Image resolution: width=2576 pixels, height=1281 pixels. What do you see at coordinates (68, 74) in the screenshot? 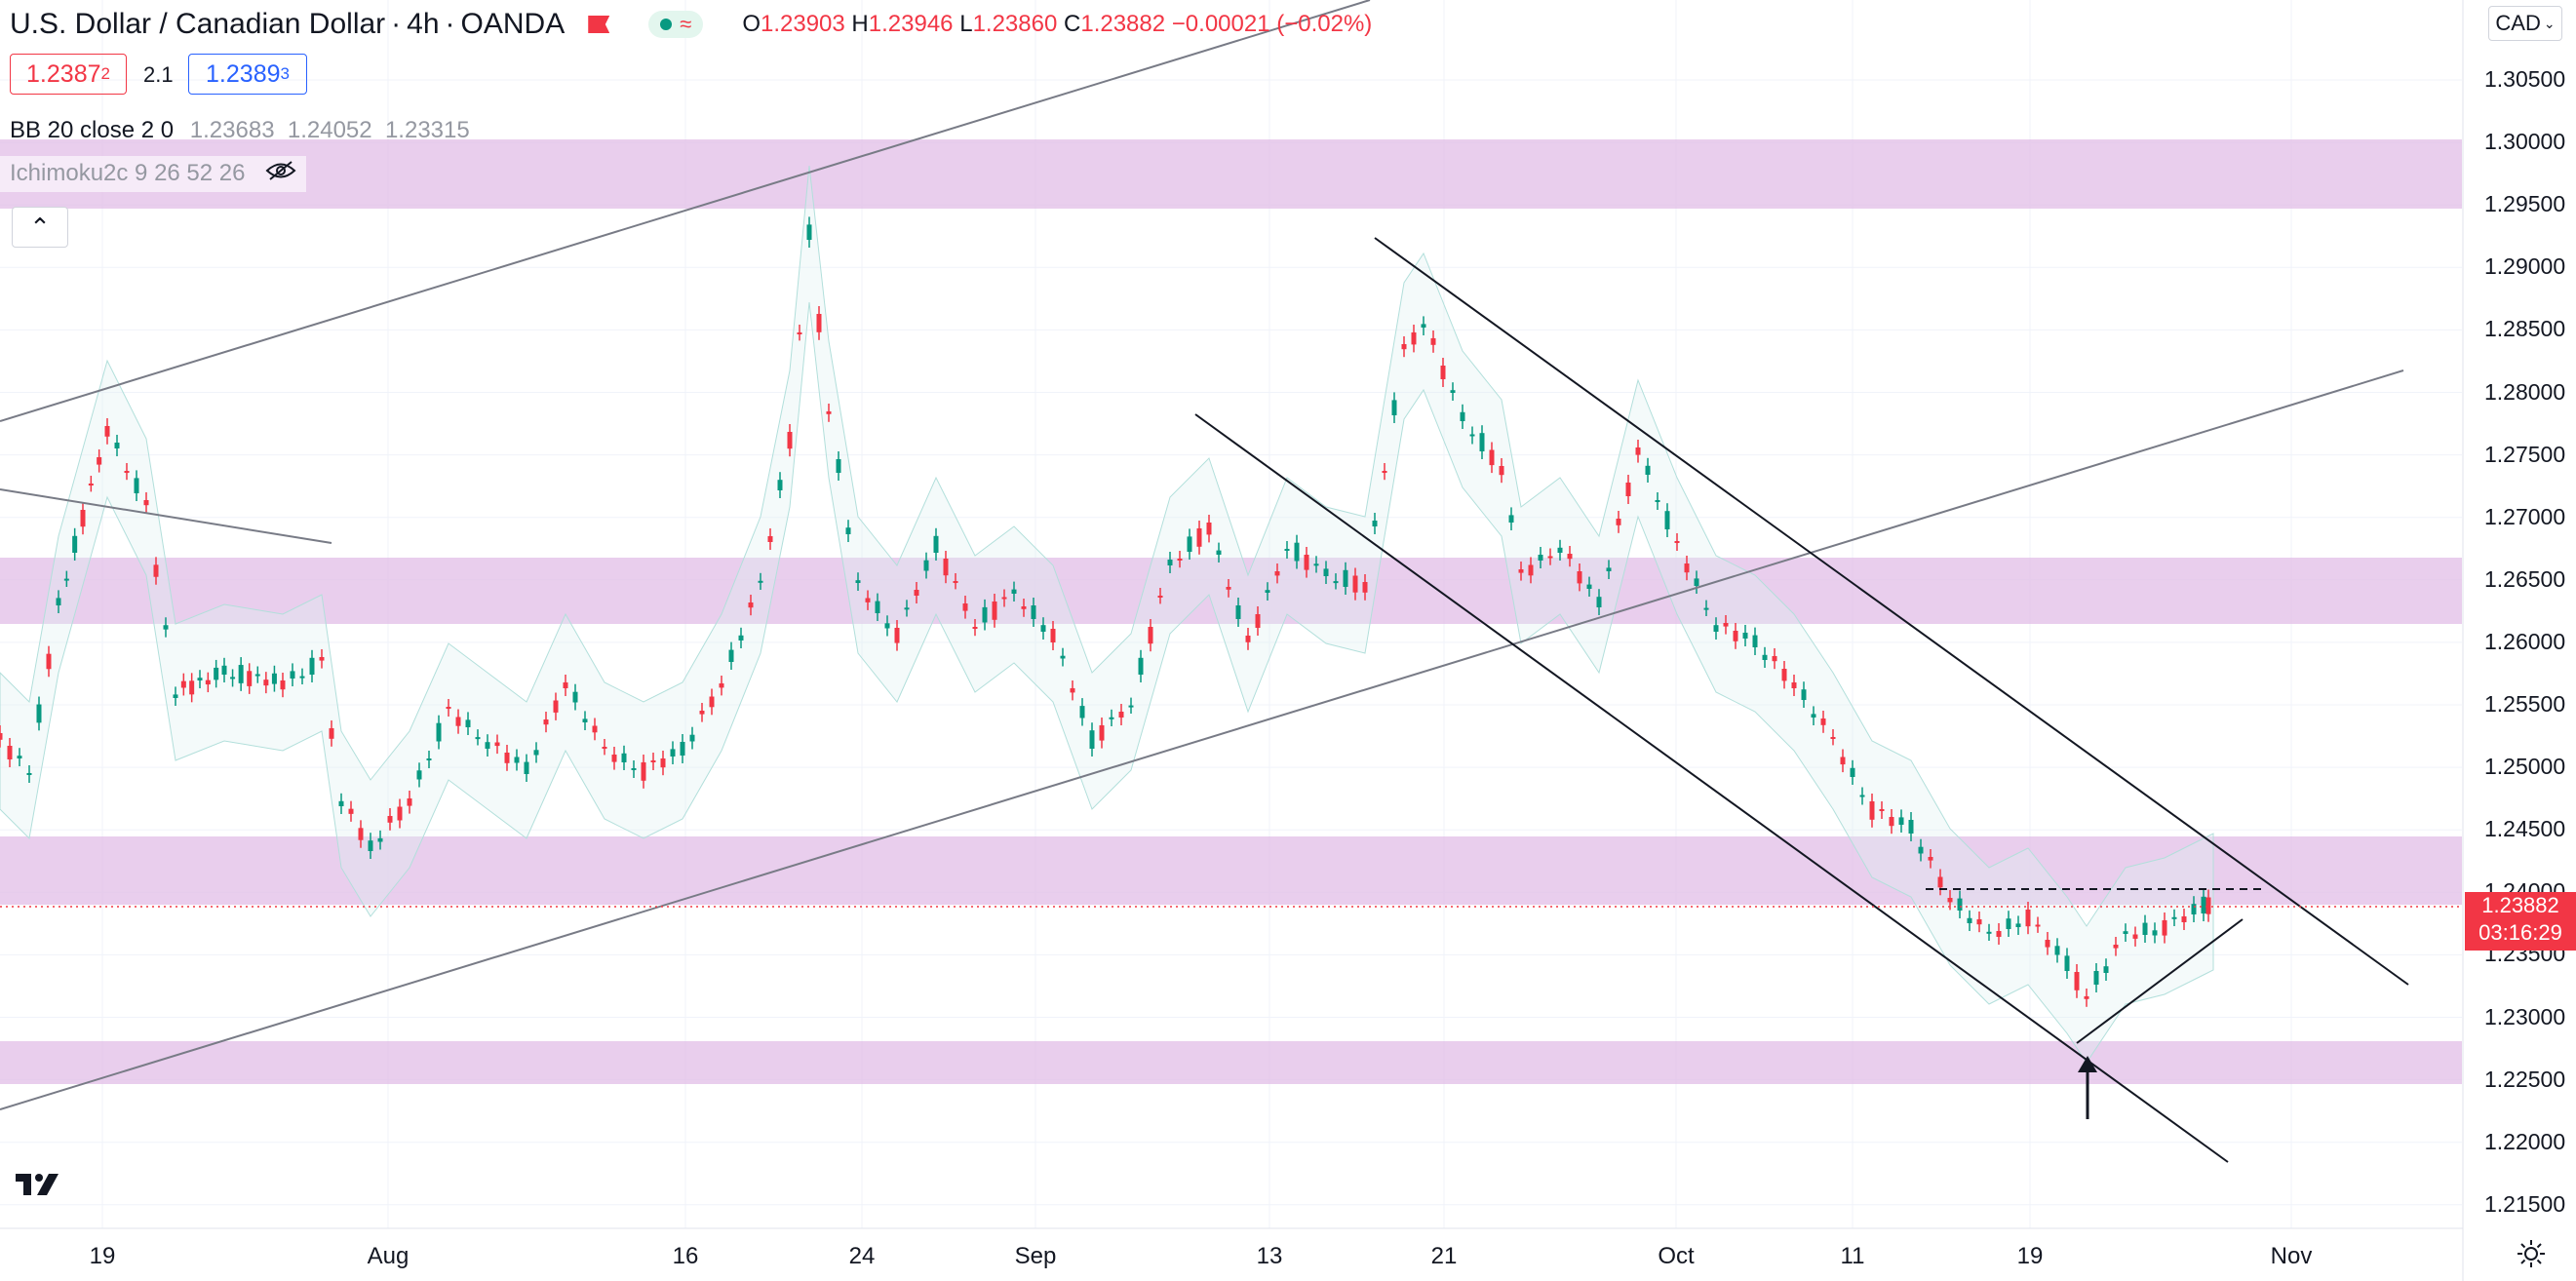
I see `sell-button: 1.2387 2` at bounding box center [68, 74].